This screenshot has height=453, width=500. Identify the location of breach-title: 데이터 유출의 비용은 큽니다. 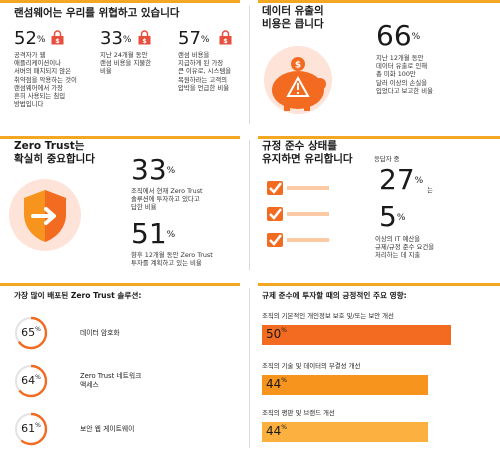
(293, 17).